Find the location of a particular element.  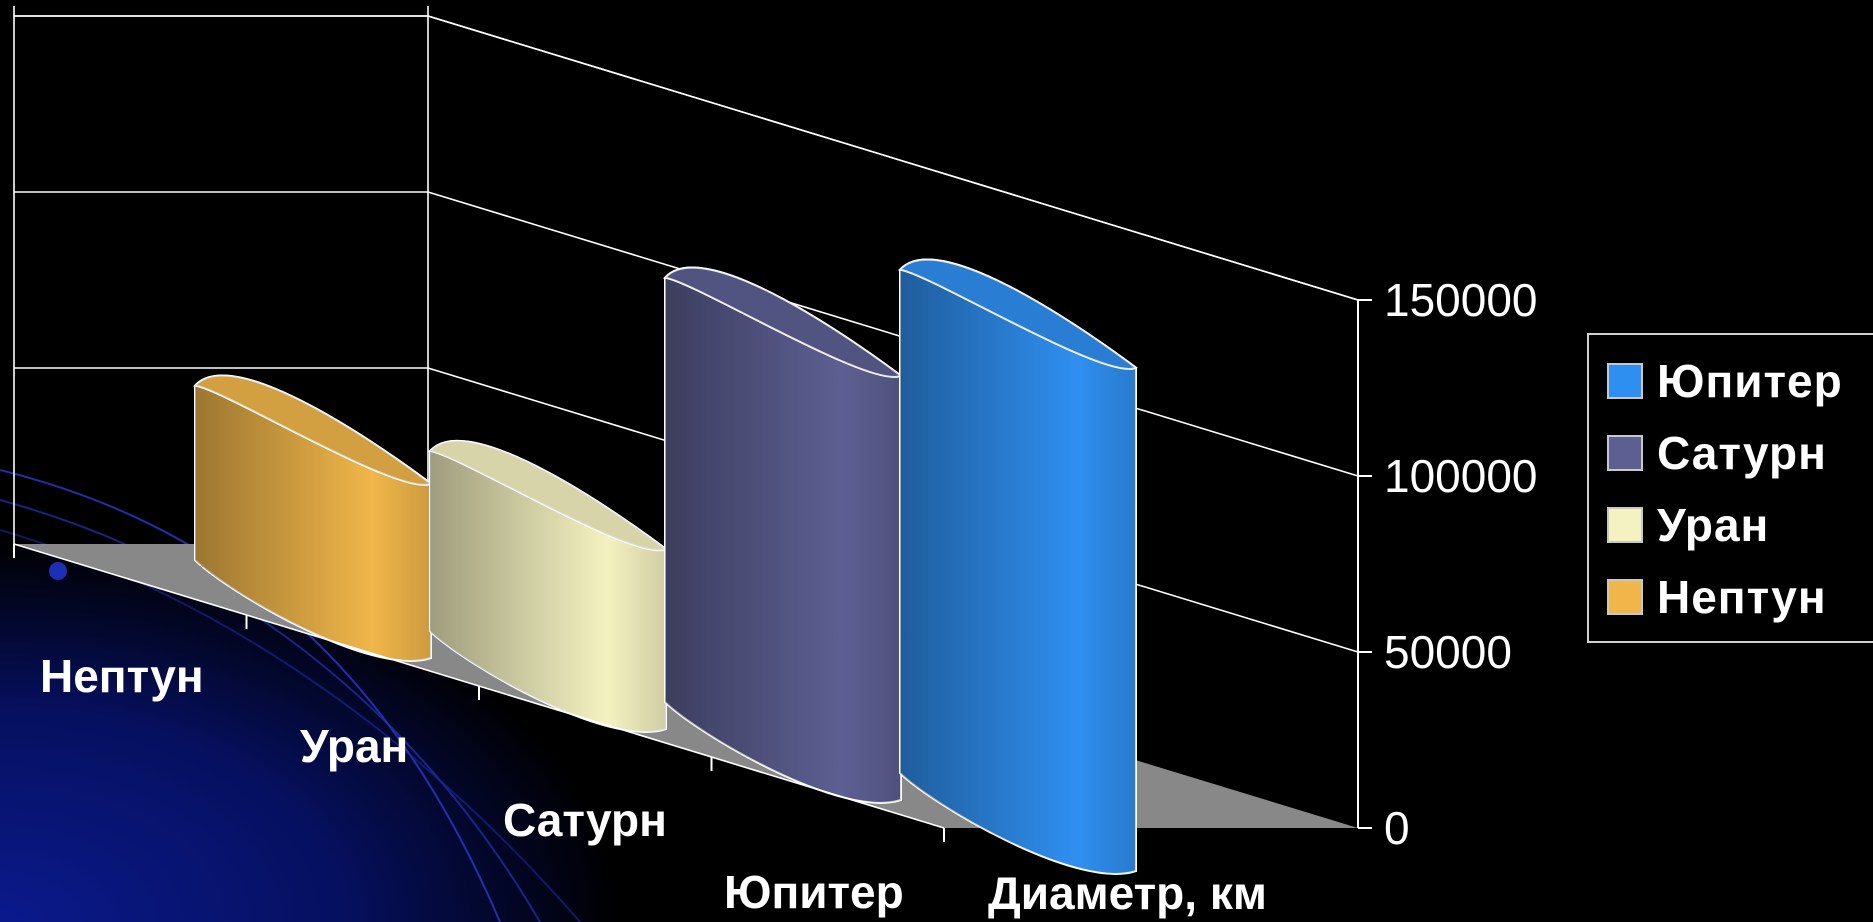

legend-label: Нептун is located at coordinates (1742, 597).